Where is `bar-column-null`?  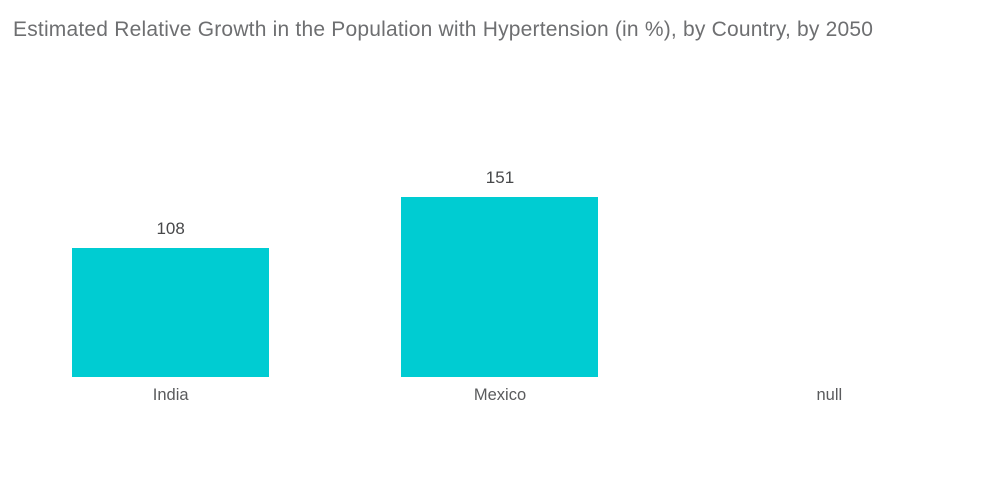 bar-column-null is located at coordinates (829, 372).